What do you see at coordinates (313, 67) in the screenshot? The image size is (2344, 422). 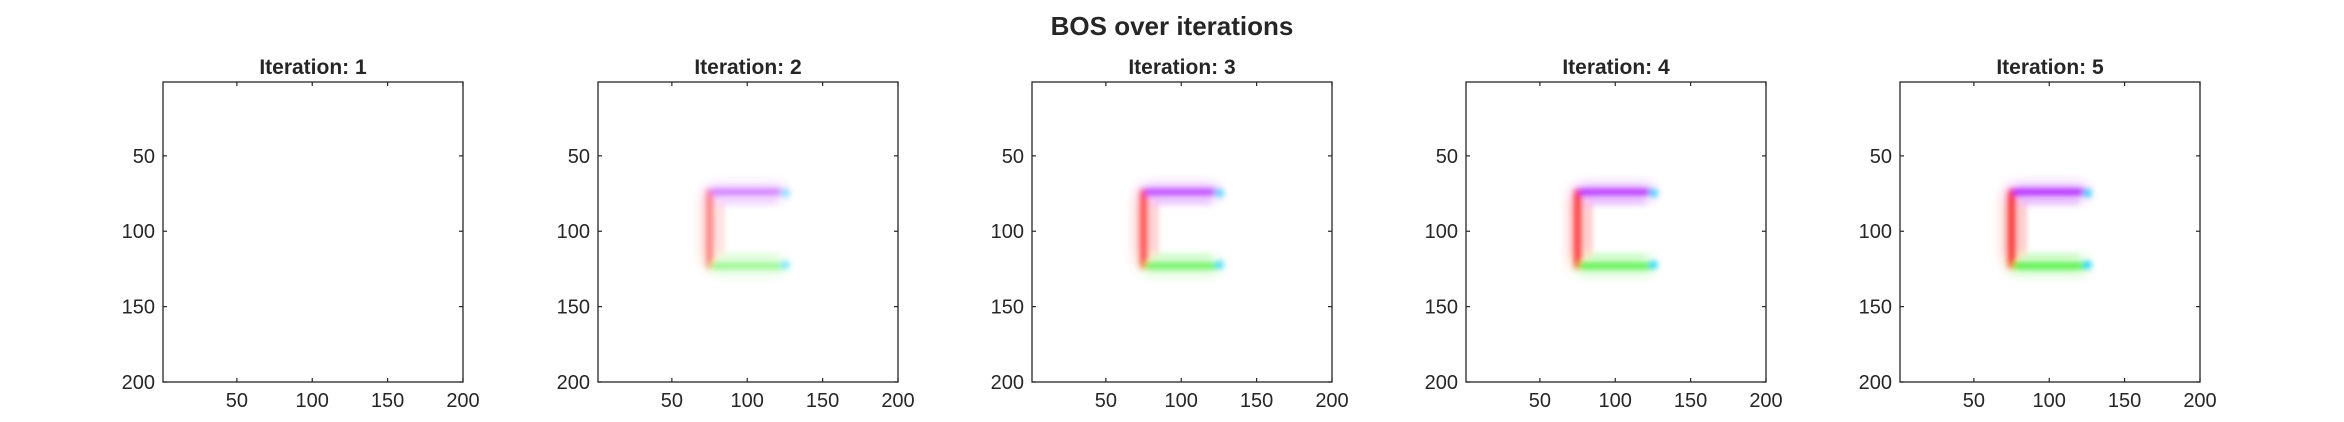 I see `panel-title: Iteration: 1` at bounding box center [313, 67].